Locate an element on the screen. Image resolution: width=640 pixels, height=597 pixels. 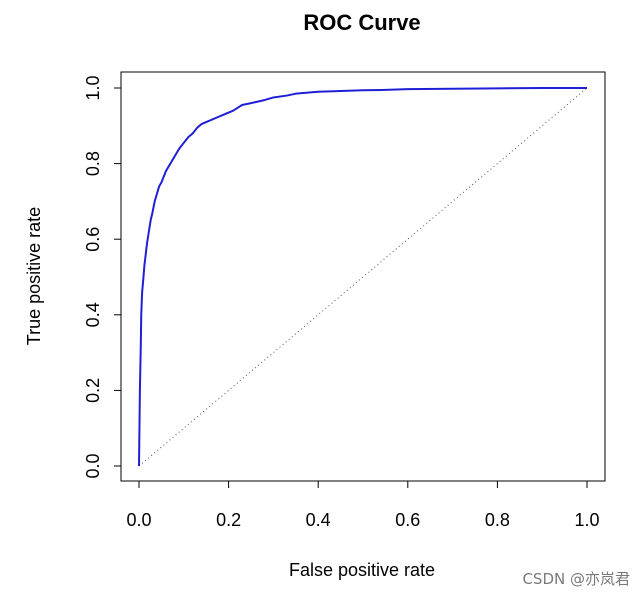
y-tick-label: 0.8 is located at coordinates (93, 163).